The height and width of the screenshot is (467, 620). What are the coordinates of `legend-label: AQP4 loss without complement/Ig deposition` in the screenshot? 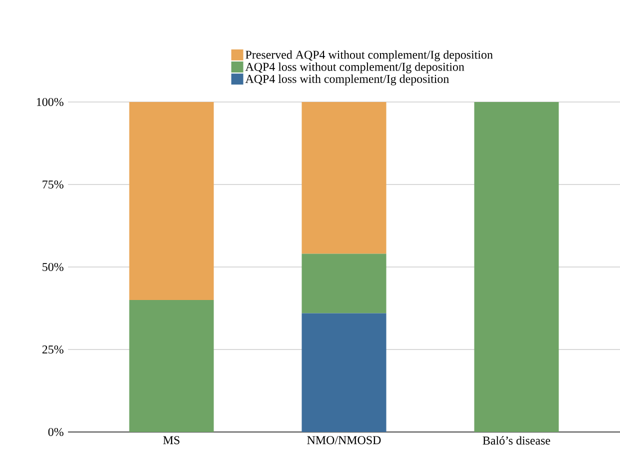 It's located at (354, 68).